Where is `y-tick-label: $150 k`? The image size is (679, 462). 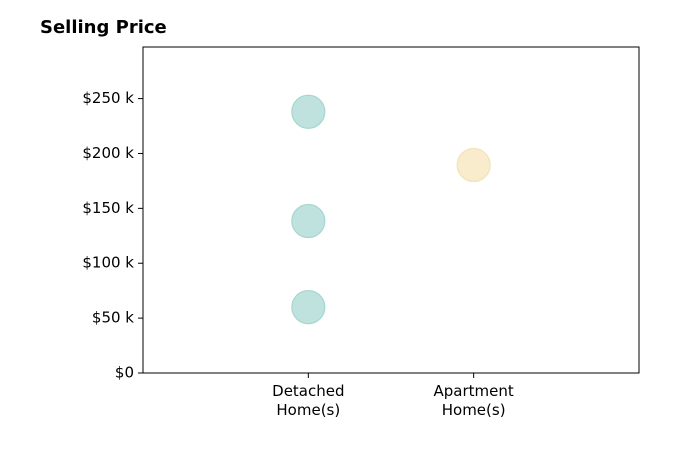
y-tick-label: $150 k is located at coordinates (108, 208).